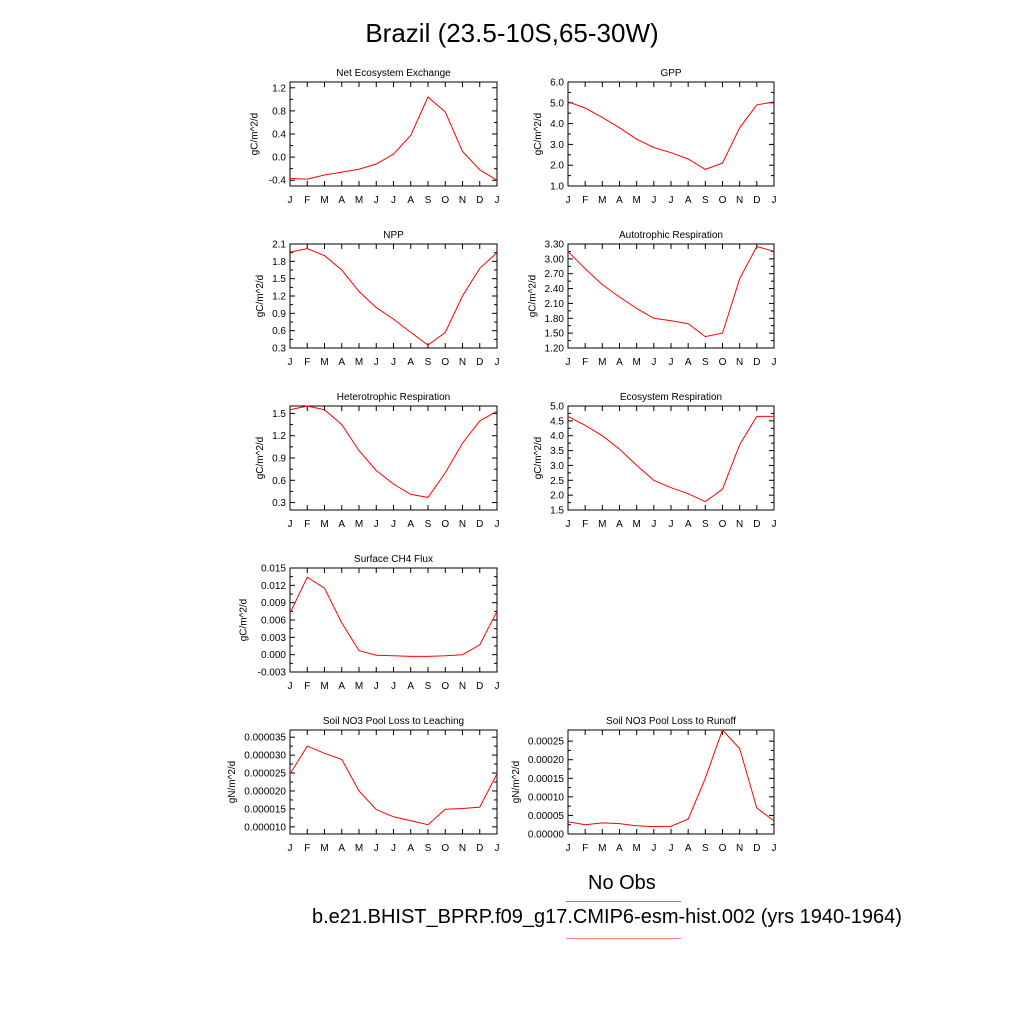  Describe the element at coordinates (622, 883) in the screenshot. I see `legend-obs-label: No Obs` at that location.